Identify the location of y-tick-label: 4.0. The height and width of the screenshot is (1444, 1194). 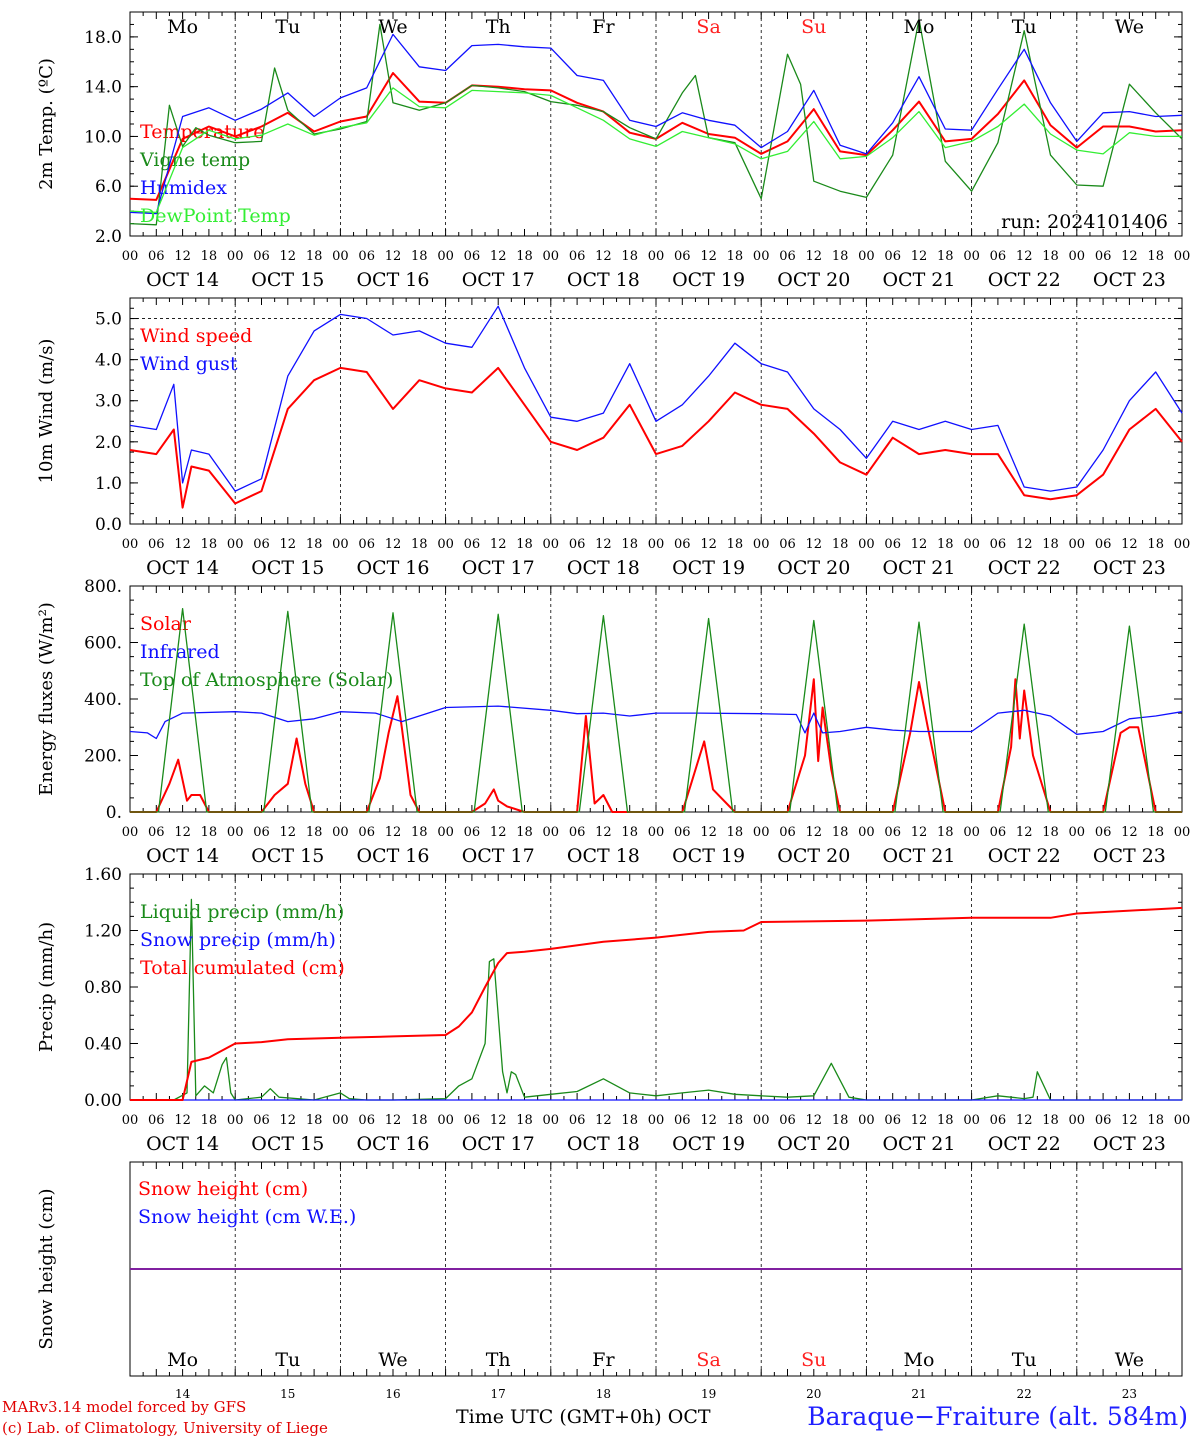
(108, 361).